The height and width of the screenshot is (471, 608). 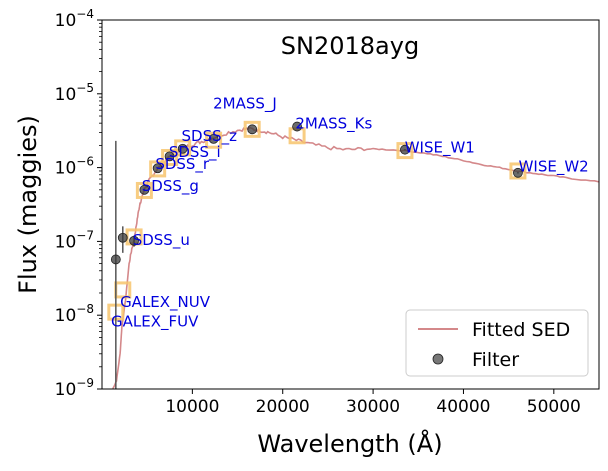 I want to click on y-tick-label: 10⁻⁴, so click(x=74, y=19).